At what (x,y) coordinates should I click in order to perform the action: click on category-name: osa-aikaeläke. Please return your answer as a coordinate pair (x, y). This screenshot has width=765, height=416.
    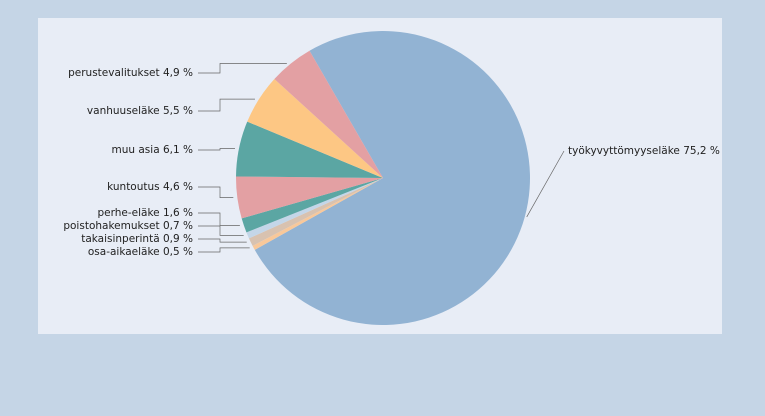
    Looking at the image, I should click on (124, 252).